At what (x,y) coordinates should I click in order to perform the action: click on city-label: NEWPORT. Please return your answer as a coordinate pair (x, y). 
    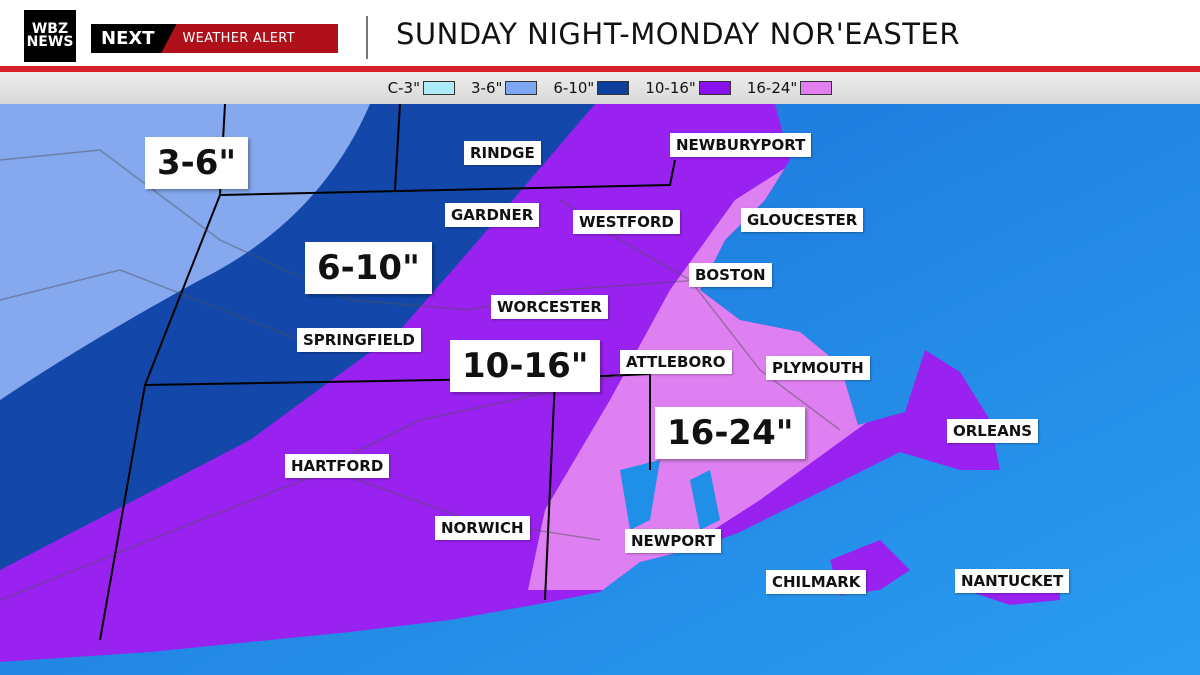
    Looking at the image, I should click on (673, 541).